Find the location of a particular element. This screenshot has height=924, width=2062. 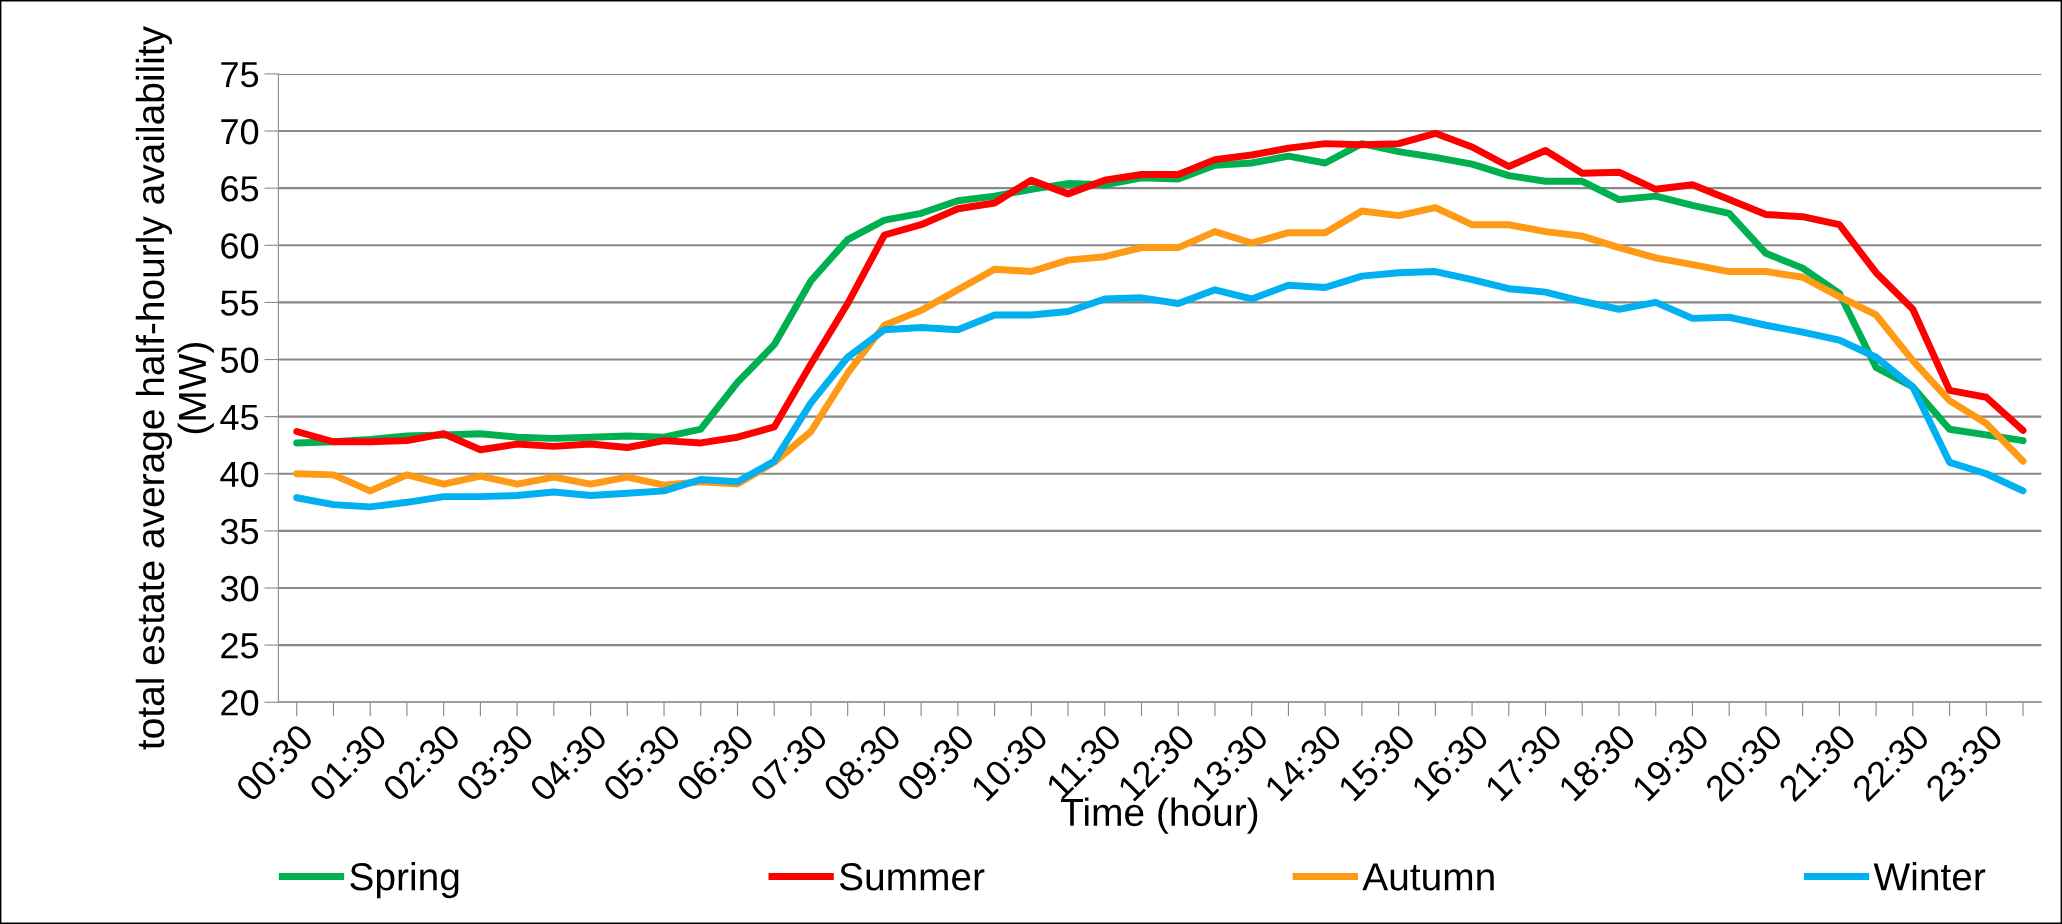

y-tick-label: 75 is located at coordinates (240, 75).